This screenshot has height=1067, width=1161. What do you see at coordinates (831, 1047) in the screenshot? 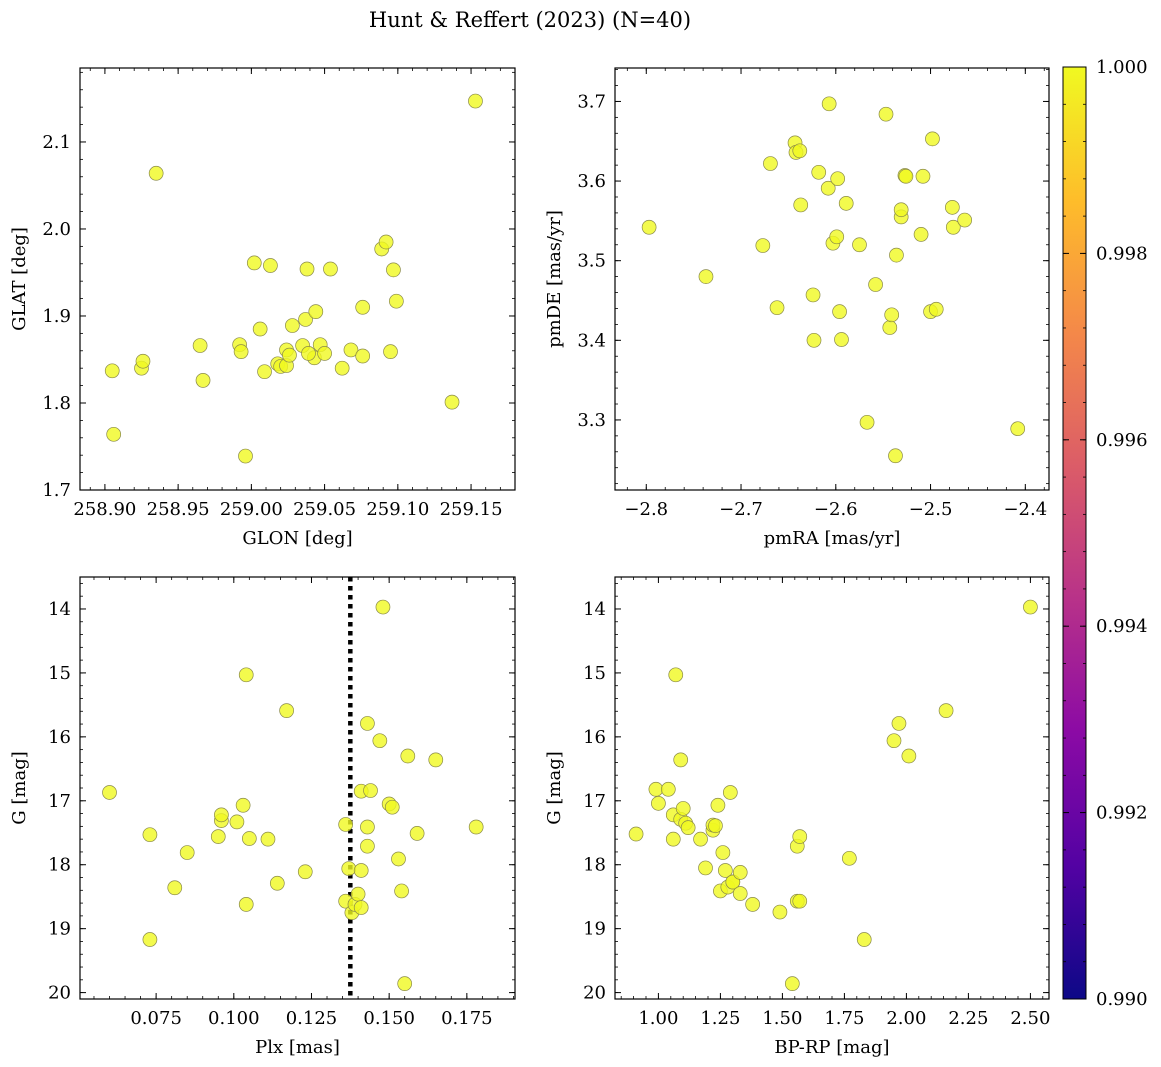
I see `x-axis-label: BP-RP [mag]` at bounding box center [831, 1047].